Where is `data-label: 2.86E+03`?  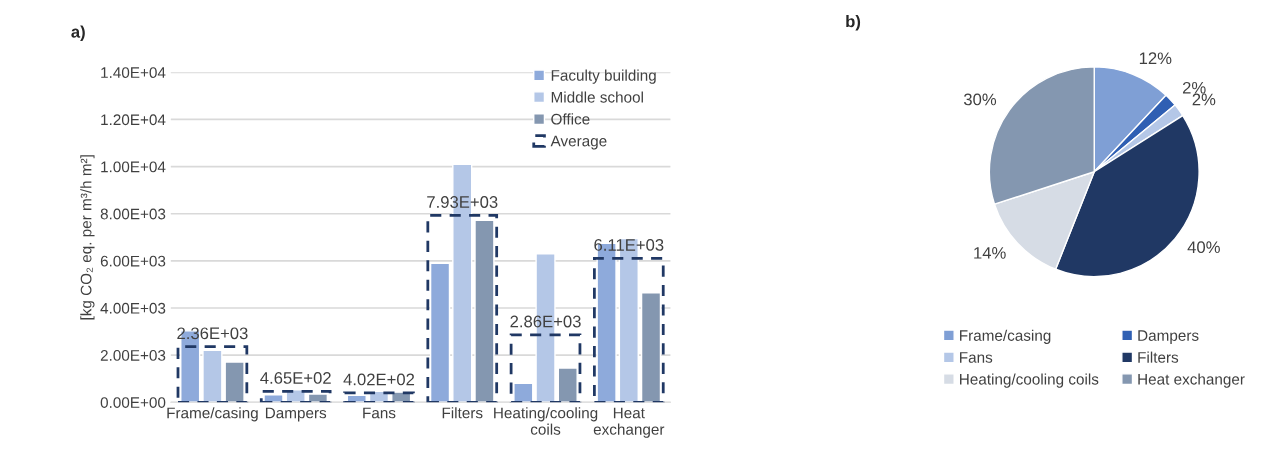 data-label: 2.86E+03 is located at coordinates (545, 321).